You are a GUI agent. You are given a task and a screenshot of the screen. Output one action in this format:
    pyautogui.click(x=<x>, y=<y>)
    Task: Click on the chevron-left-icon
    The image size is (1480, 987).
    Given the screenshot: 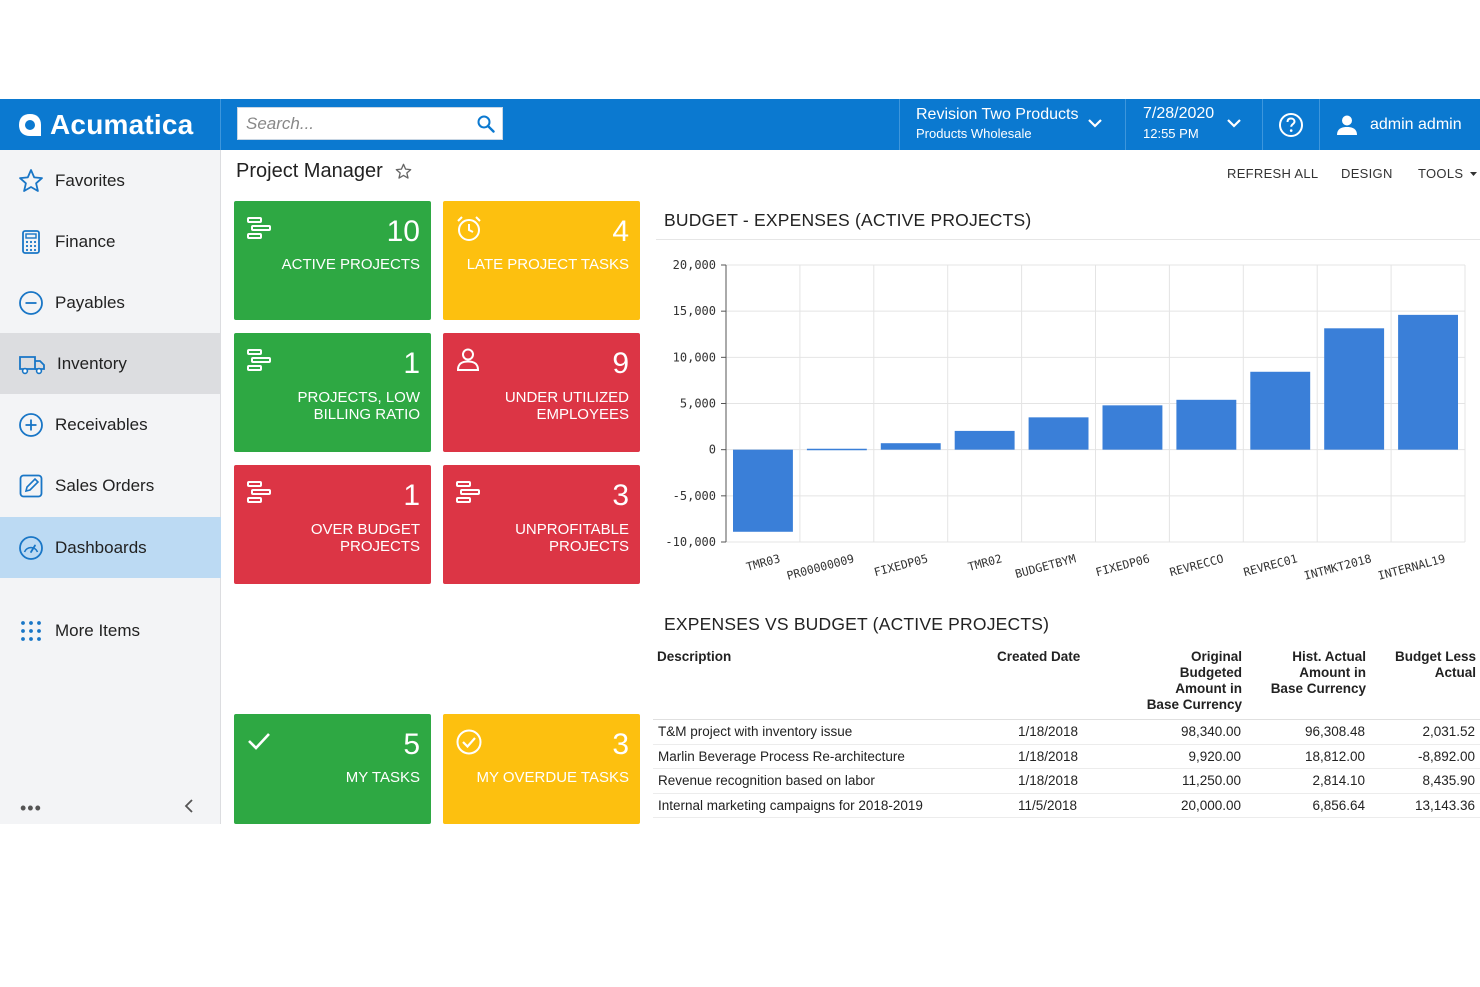 What is the action you would take?
    pyautogui.click(x=189, y=806)
    